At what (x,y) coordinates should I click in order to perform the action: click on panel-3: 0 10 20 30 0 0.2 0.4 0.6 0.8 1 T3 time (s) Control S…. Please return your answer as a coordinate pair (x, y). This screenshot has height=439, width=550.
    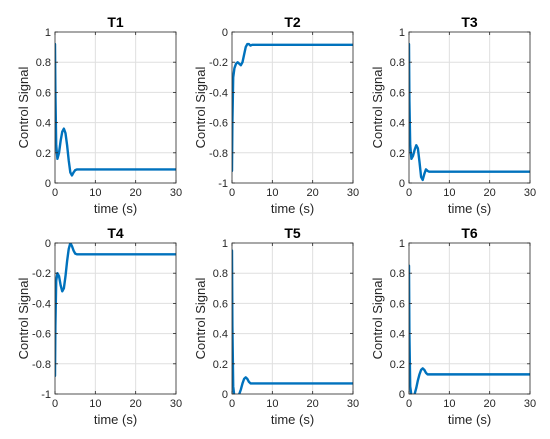
    Looking at the image, I should click on (453, 115).